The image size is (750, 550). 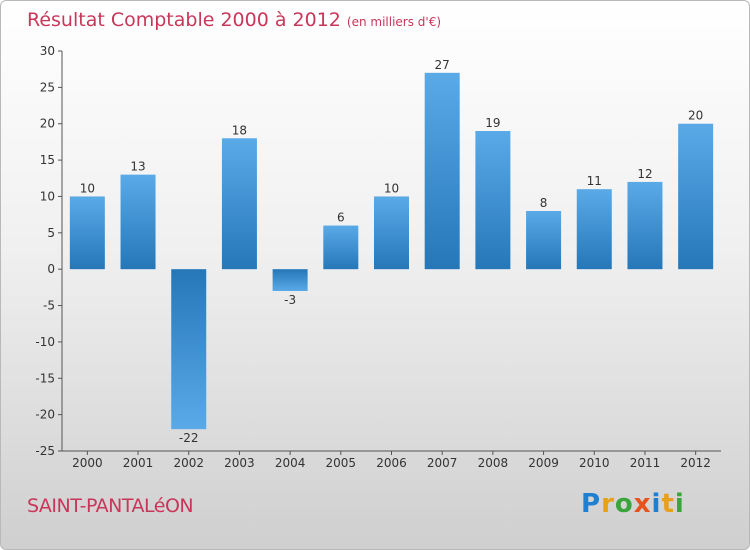 I want to click on data-label-2010: 11, so click(x=594, y=181).